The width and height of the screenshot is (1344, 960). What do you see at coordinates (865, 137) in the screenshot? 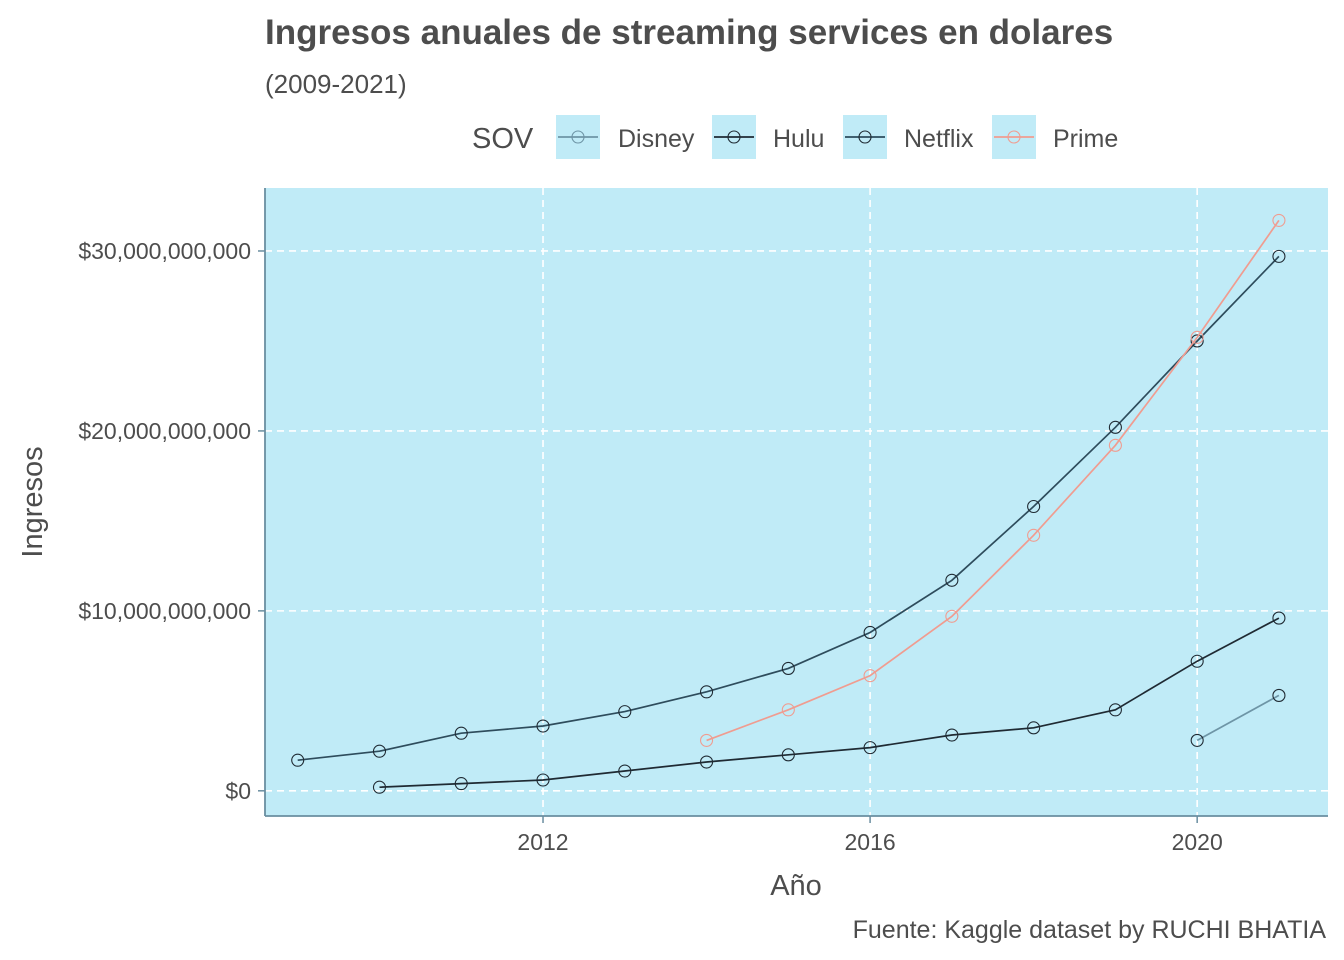
I see `legend-key-point-netflix` at bounding box center [865, 137].